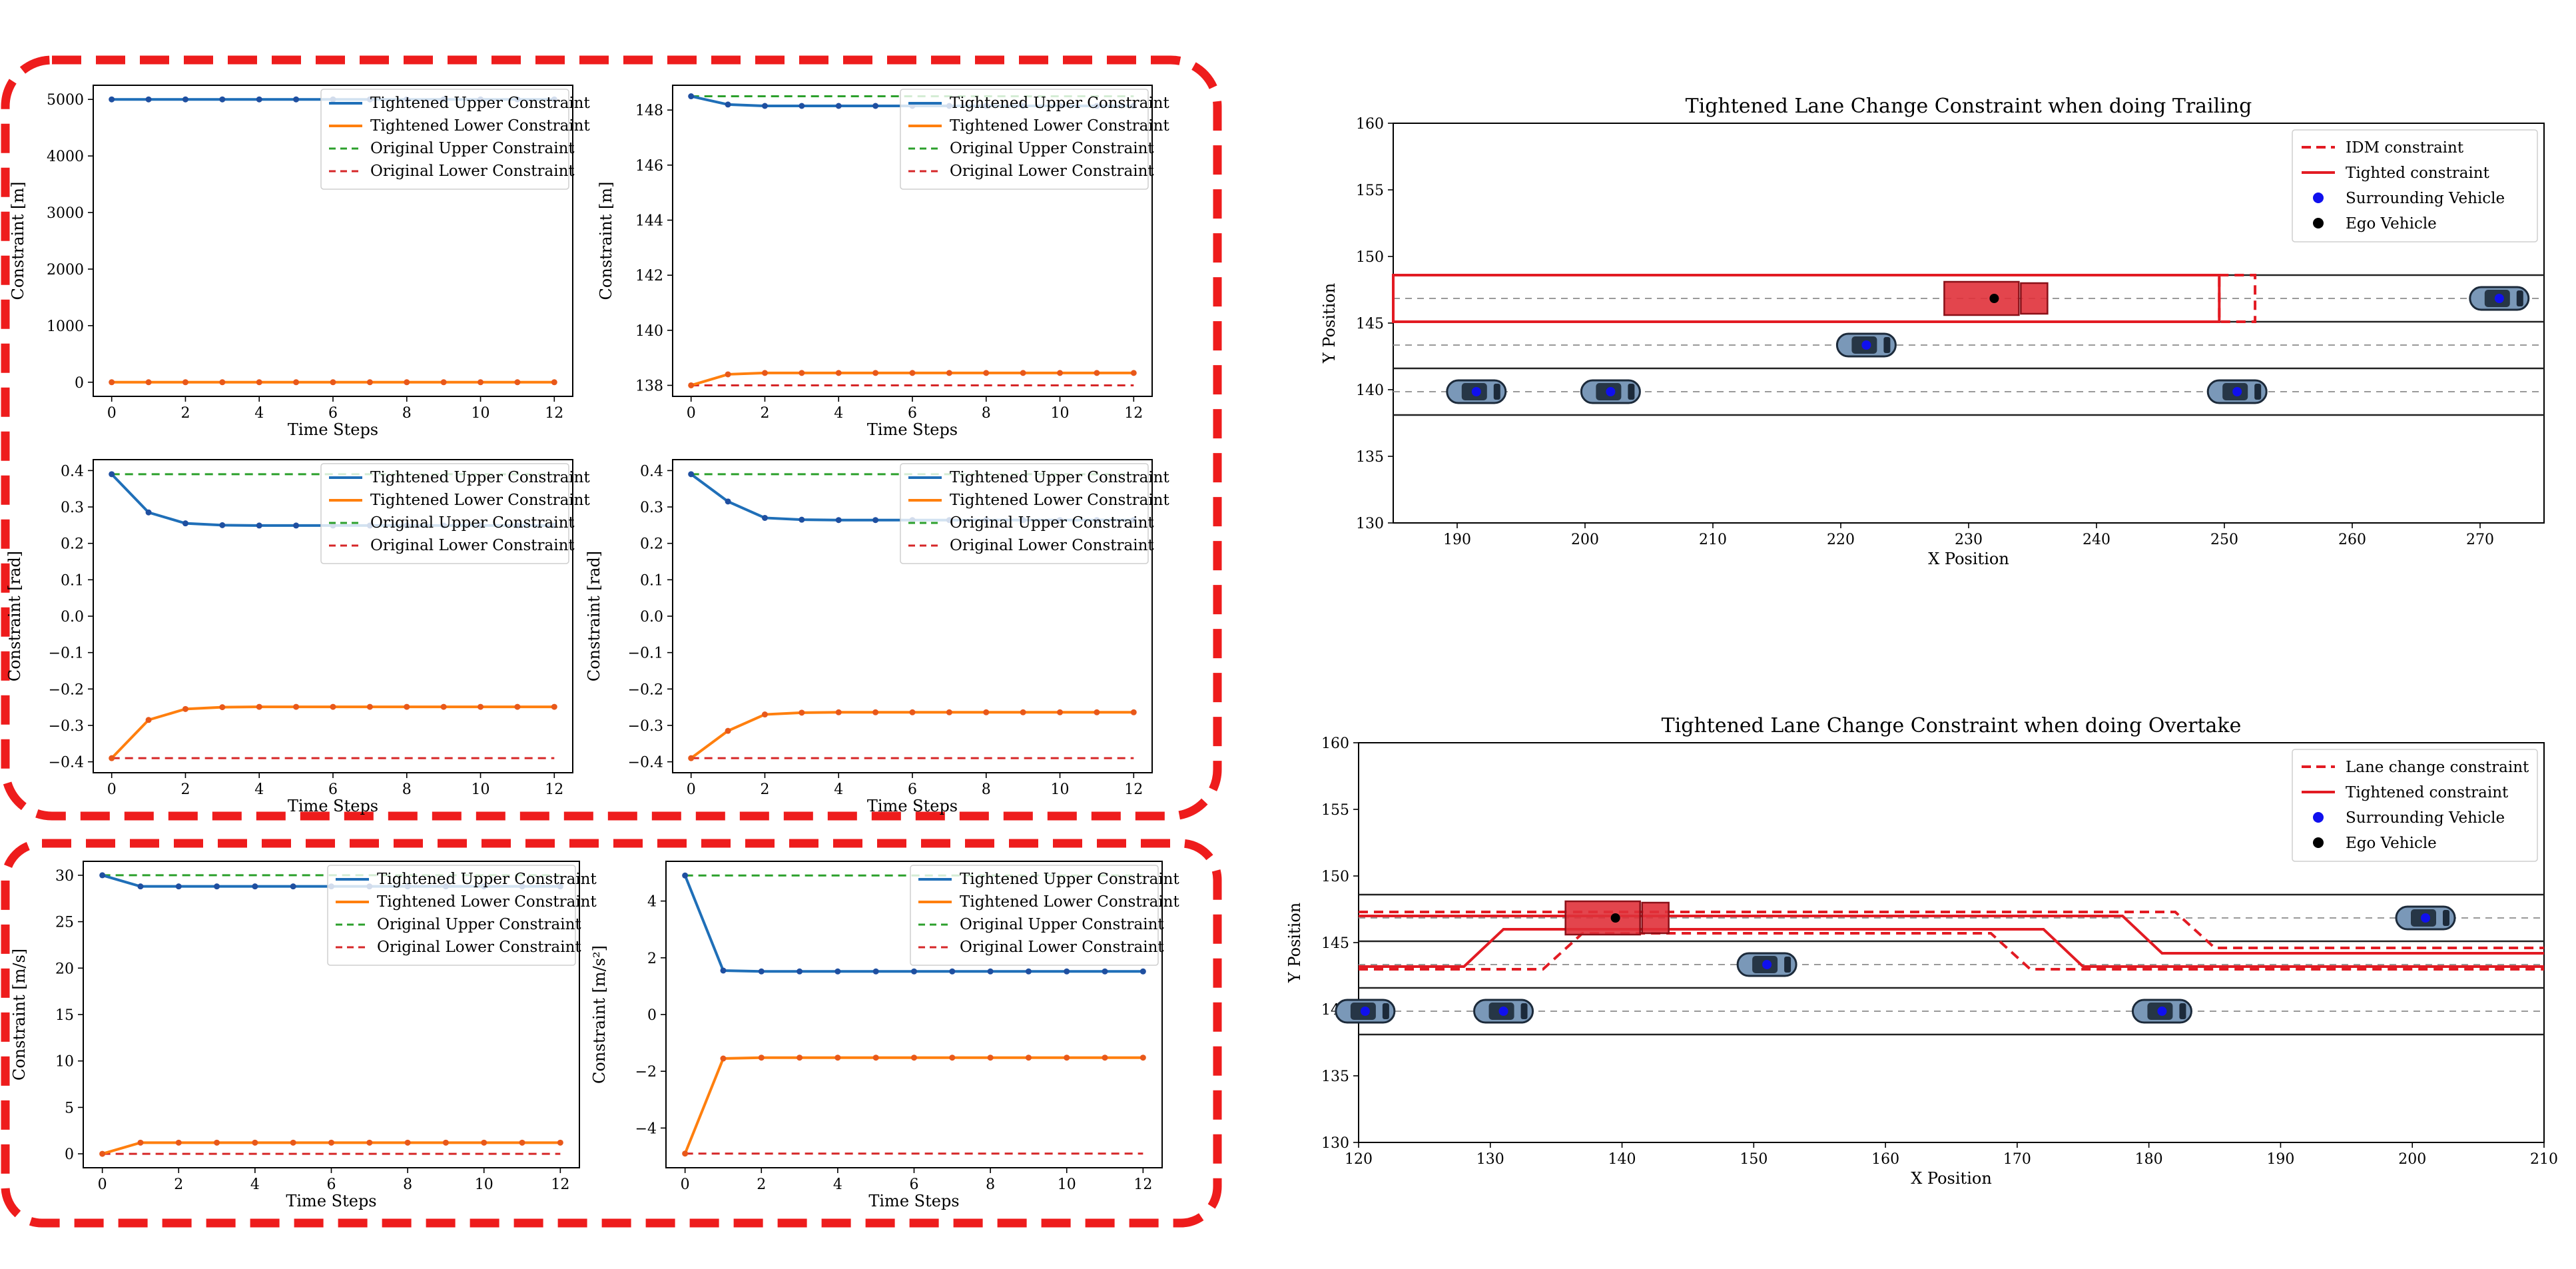  What do you see at coordinates (649, 221) in the screenshot?
I see `y-tick-label: 144` at bounding box center [649, 221].